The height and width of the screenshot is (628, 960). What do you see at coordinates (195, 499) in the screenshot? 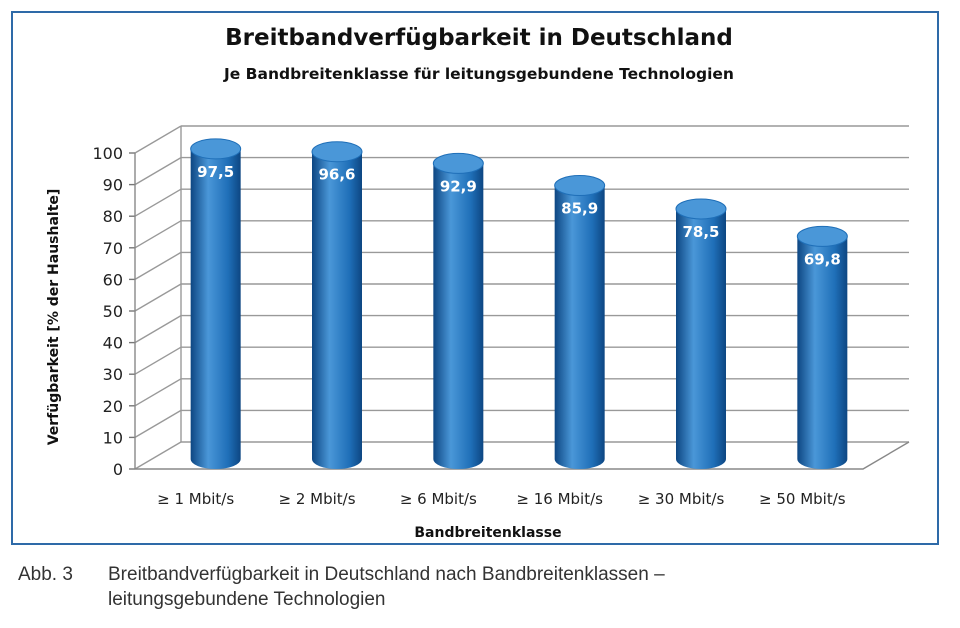
I see `x-tick-label: ≥ 1 Mbit/s` at bounding box center [195, 499].